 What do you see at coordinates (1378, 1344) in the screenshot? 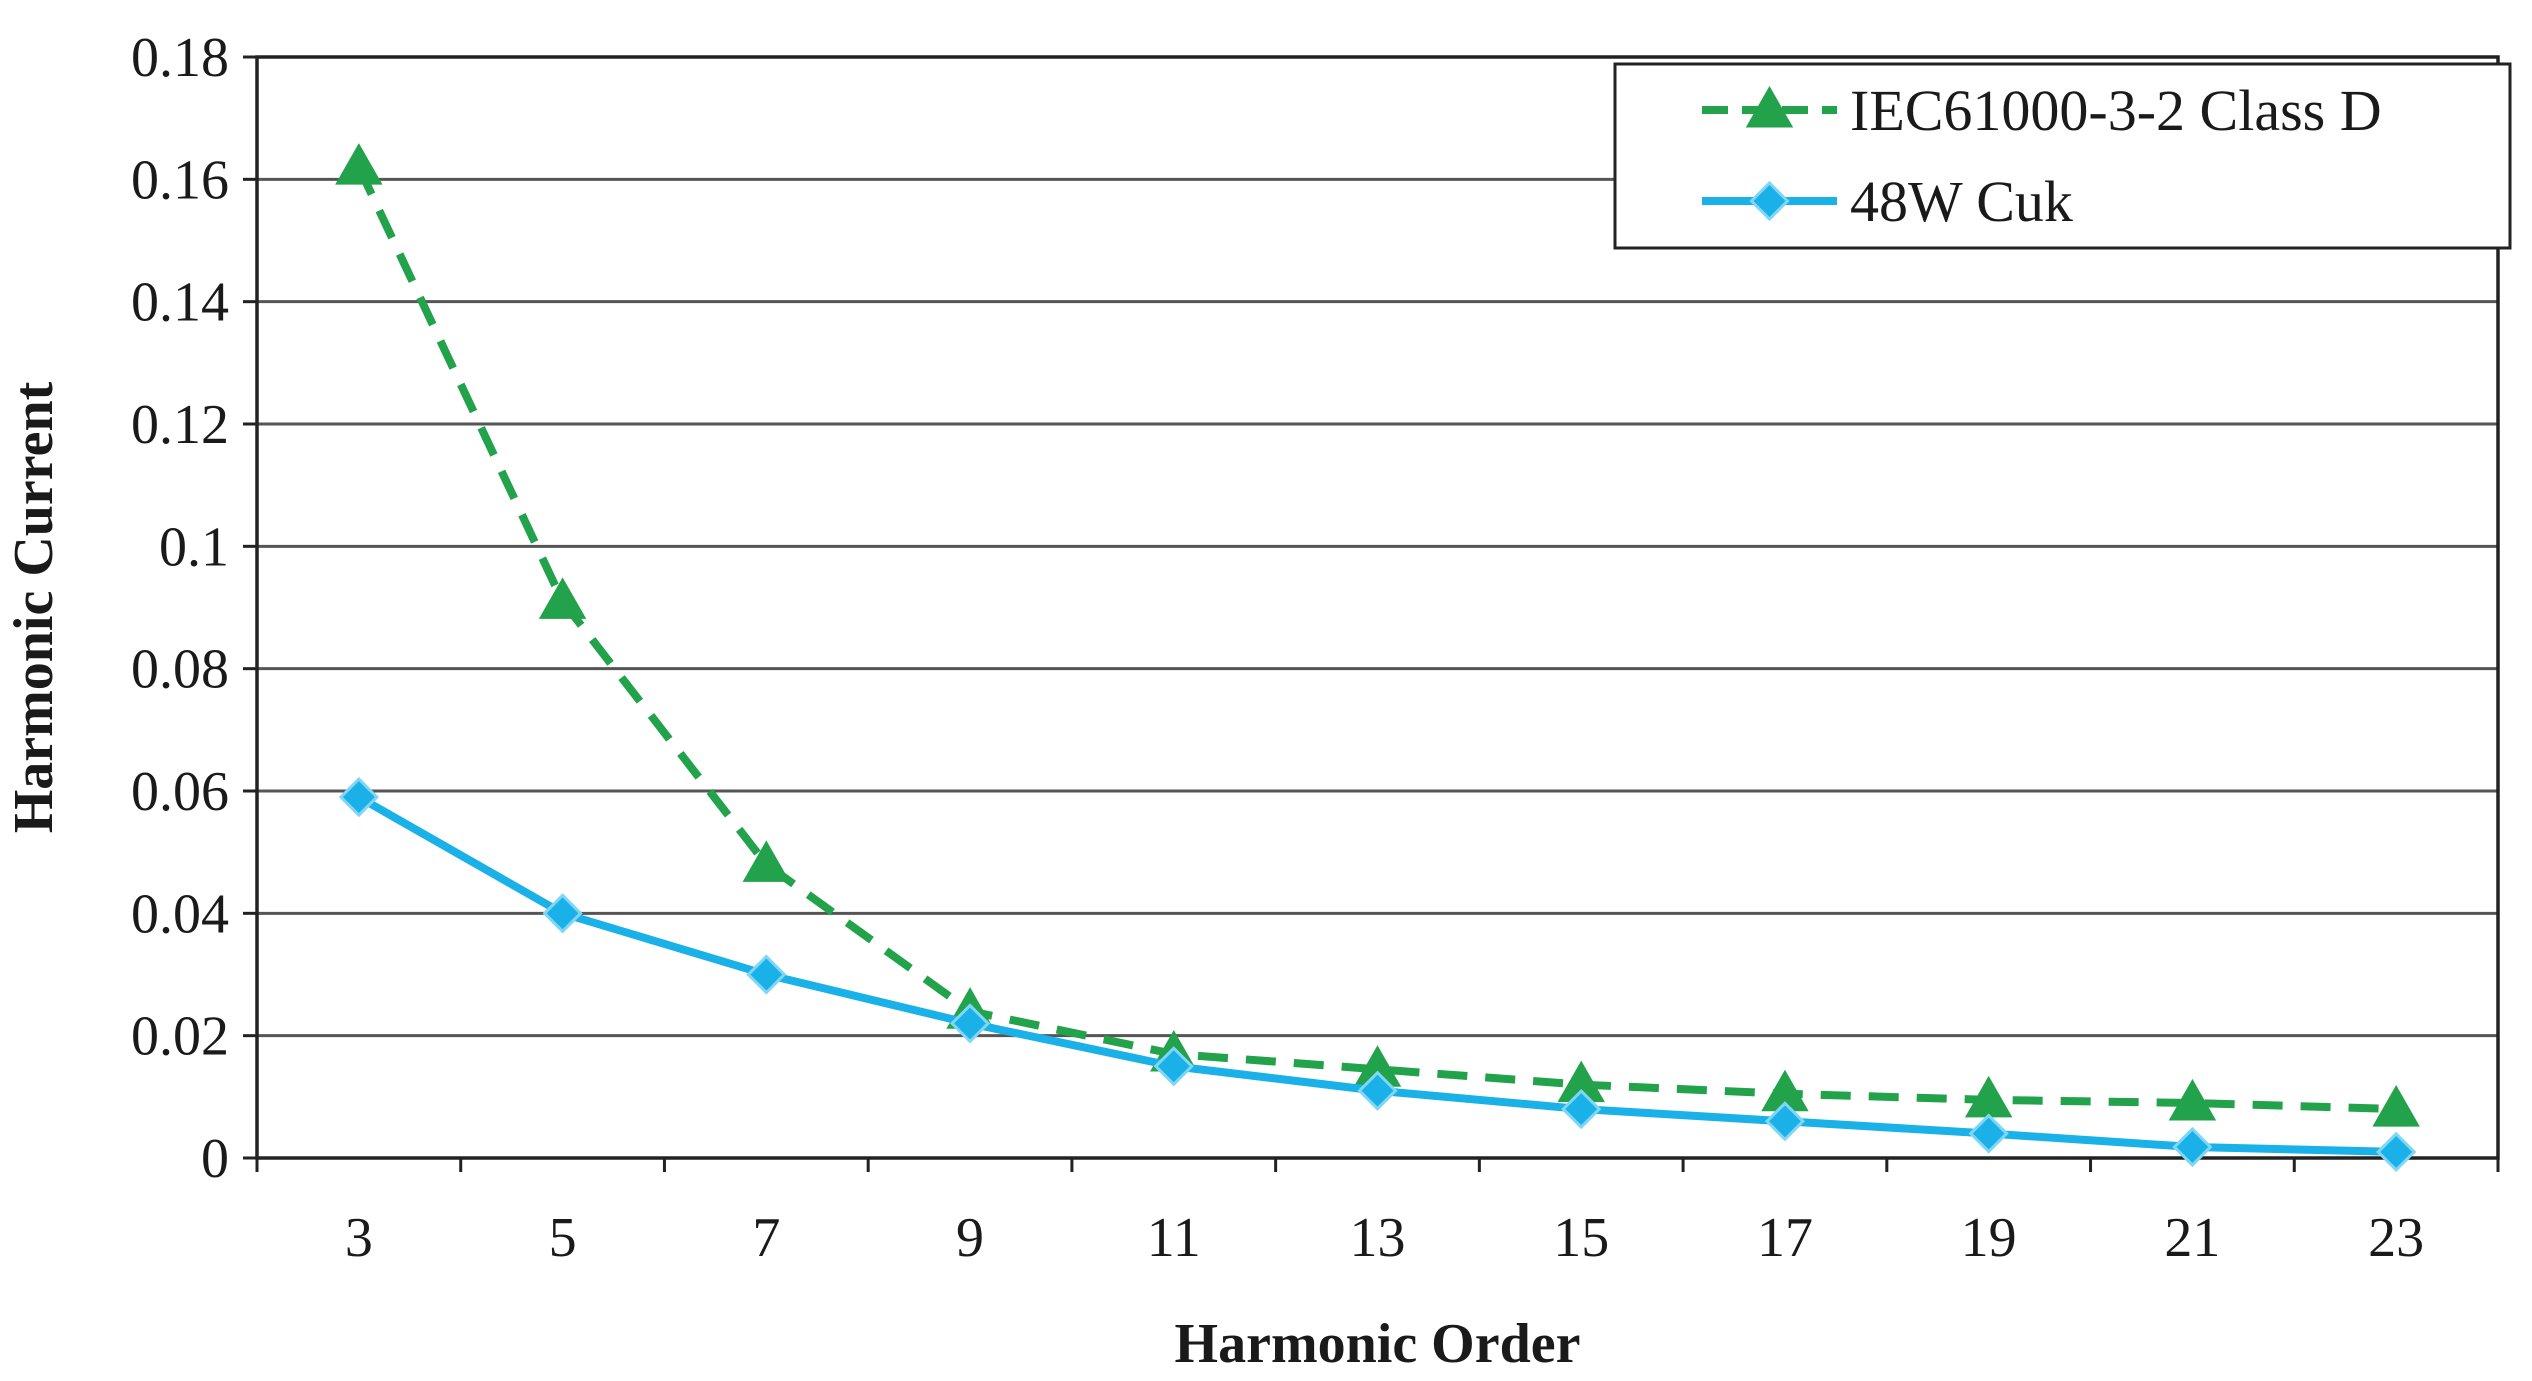
I see `x-axis-title: Harmonic Order` at bounding box center [1378, 1344].